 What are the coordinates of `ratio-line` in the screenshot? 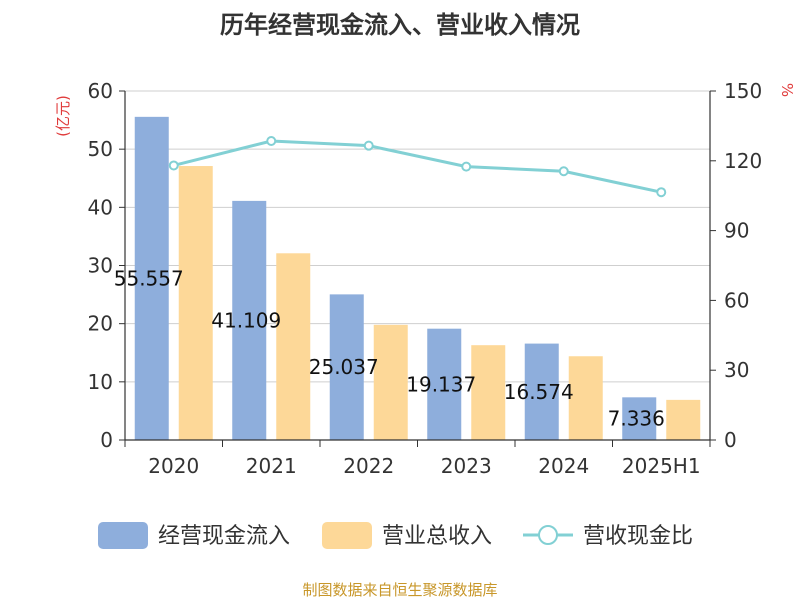 It's located at (417, 166).